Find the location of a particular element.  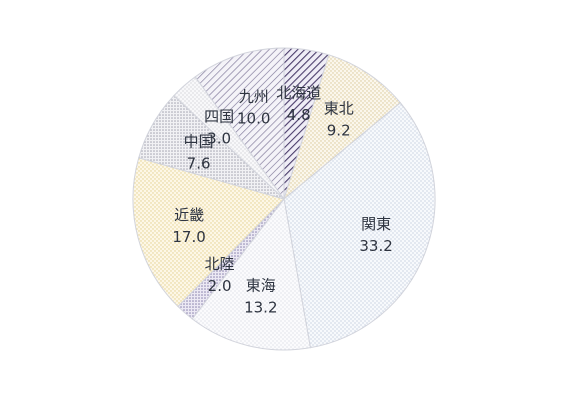

slice-label: 近畿 is located at coordinates (189, 215).